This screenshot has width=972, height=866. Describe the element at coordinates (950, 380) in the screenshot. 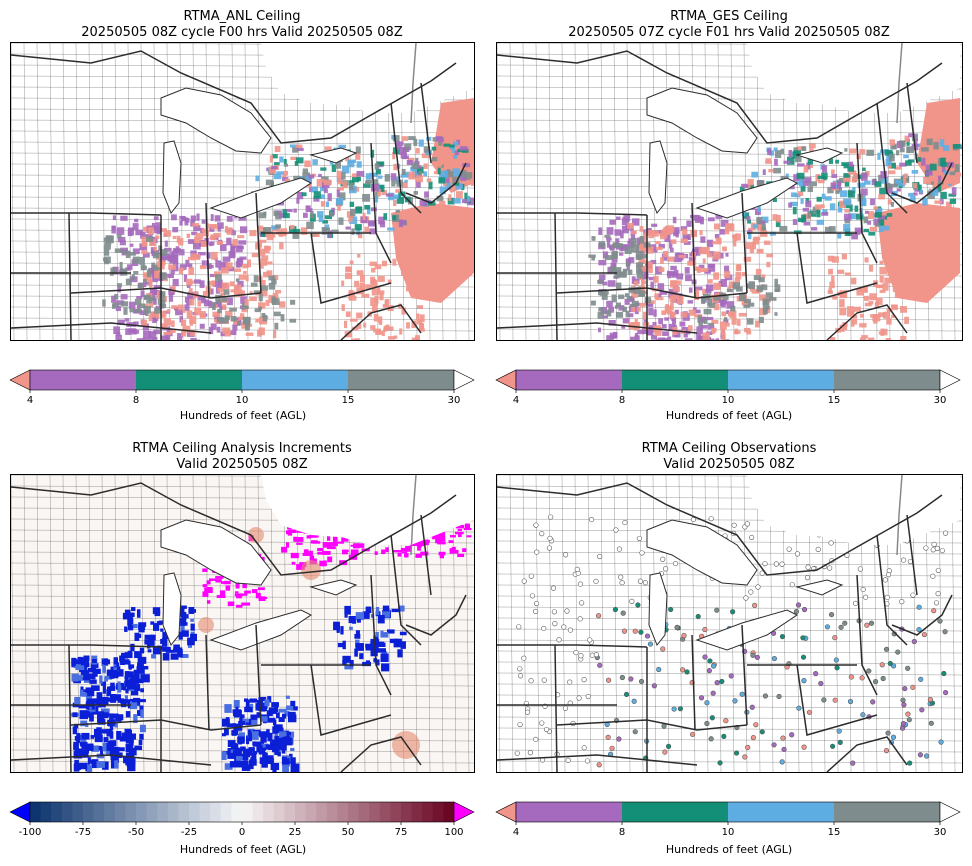

I see `colorbar-over-triangle` at that location.